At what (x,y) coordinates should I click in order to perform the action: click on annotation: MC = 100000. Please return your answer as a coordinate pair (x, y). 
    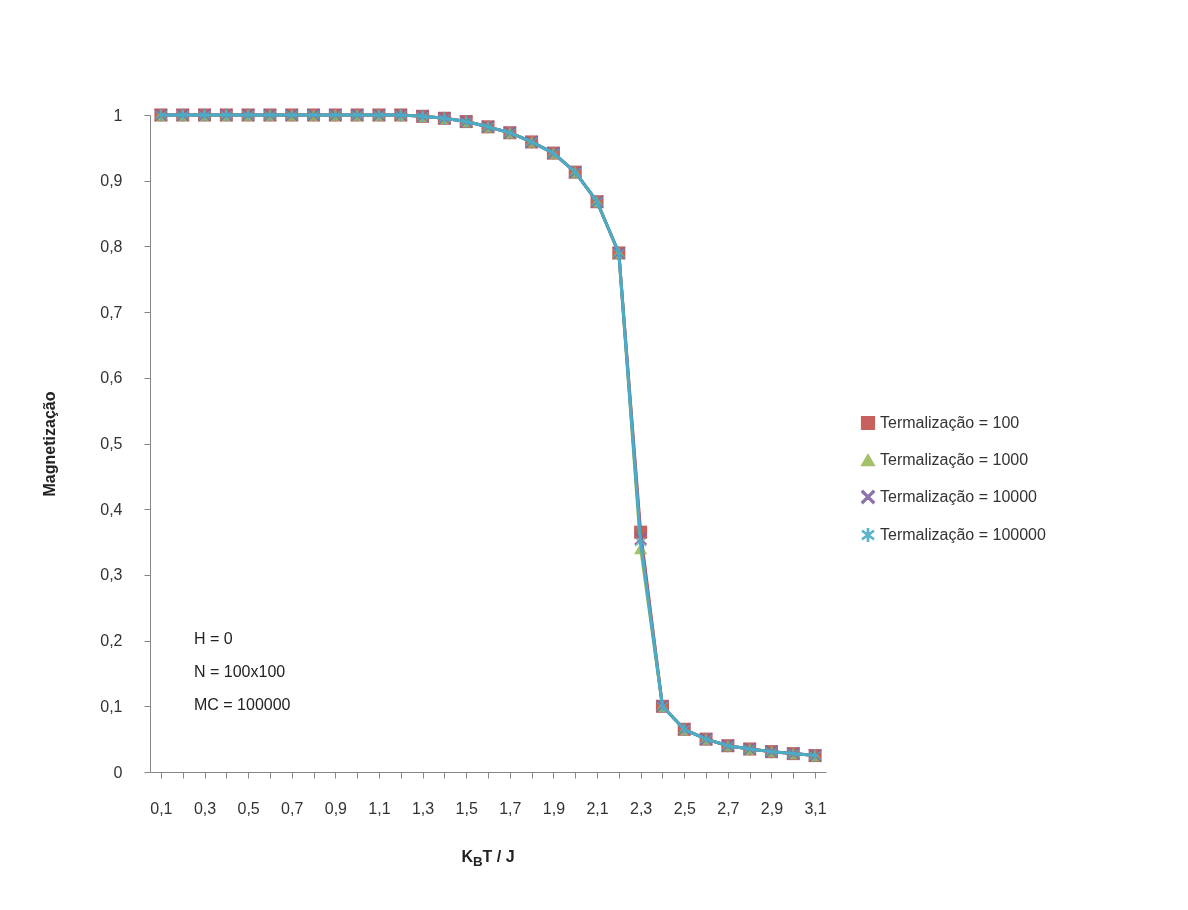
    Looking at the image, I should click on (242, 704).